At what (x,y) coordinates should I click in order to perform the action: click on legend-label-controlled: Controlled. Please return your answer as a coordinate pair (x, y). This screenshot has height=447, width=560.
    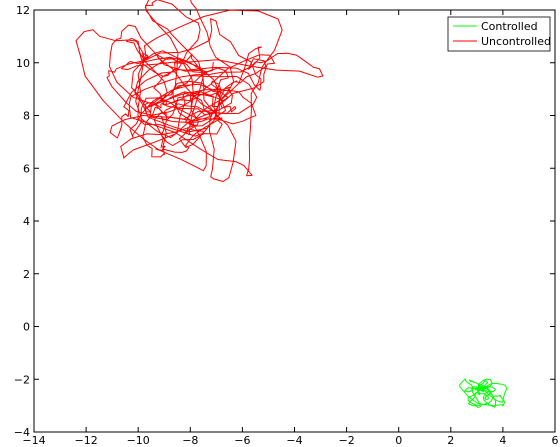
    Looking at the image, I should click on (509, 26).